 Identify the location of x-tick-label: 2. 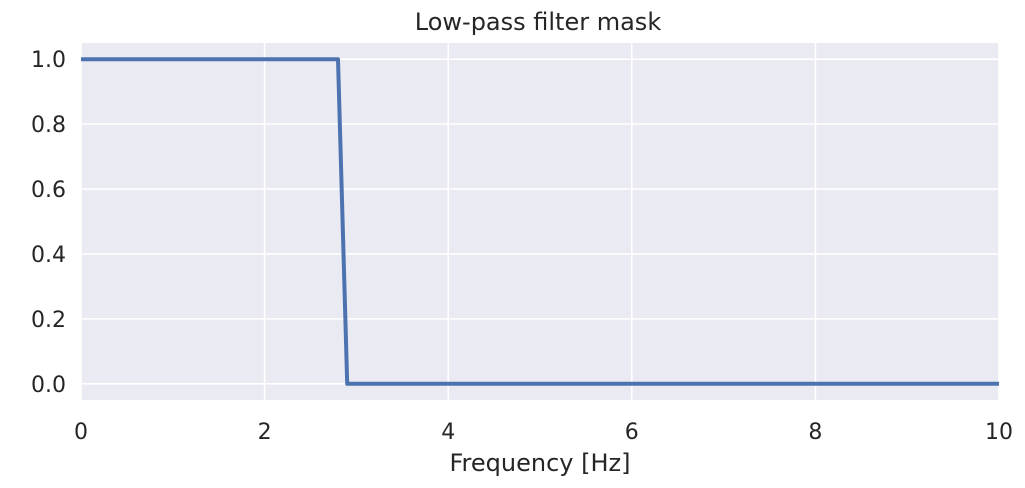
(265, 432).